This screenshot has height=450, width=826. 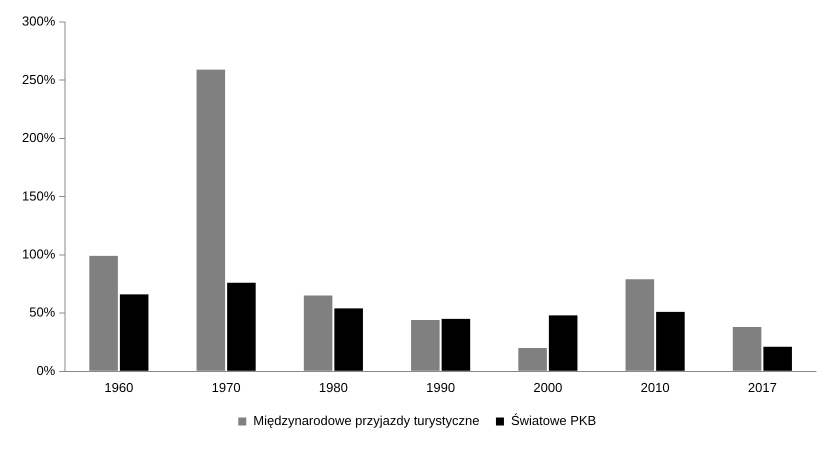 I want to click on x-tick-label: 2000, so click(x=547, y=387).